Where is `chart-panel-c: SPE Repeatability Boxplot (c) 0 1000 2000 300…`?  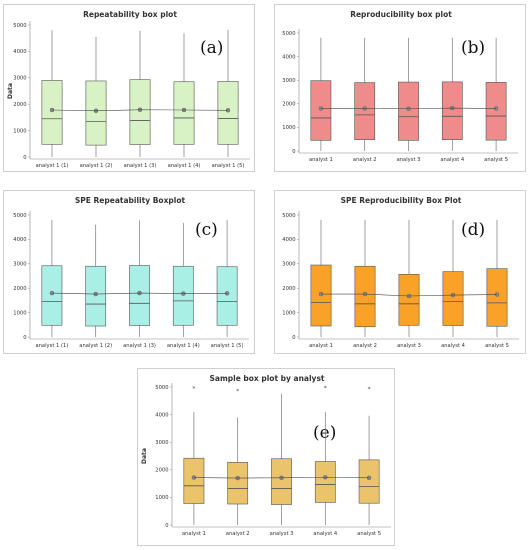
chart-panel-c: SPE Repeatability Boxplot (c) 0 1000 2000 300… is located at coordinates (129, 272).